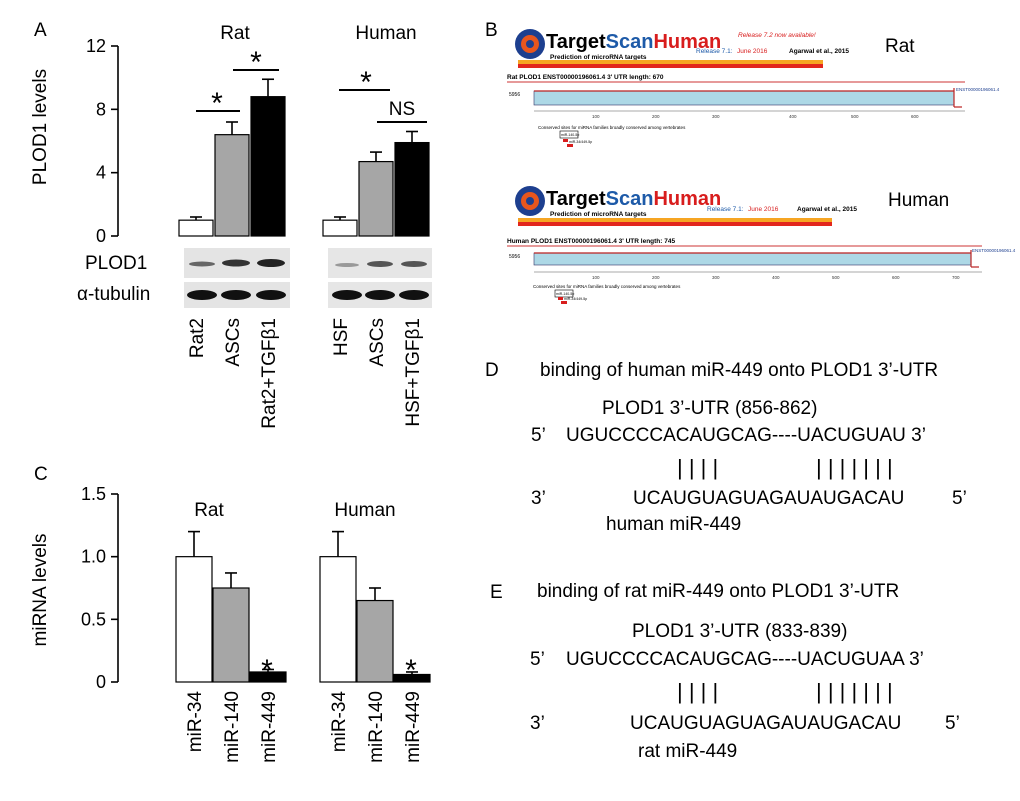 This screenshot has width=1020, height=801. I want to click on ts-rat-target: Target, so click(576, 42).